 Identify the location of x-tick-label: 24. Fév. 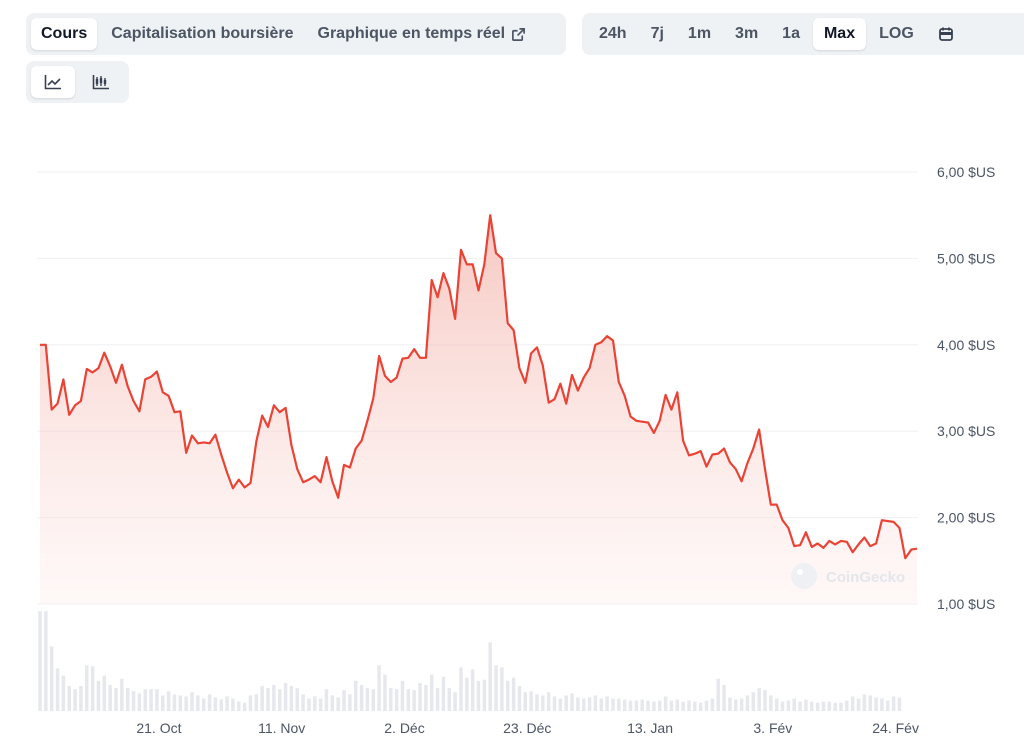
(895, 728).